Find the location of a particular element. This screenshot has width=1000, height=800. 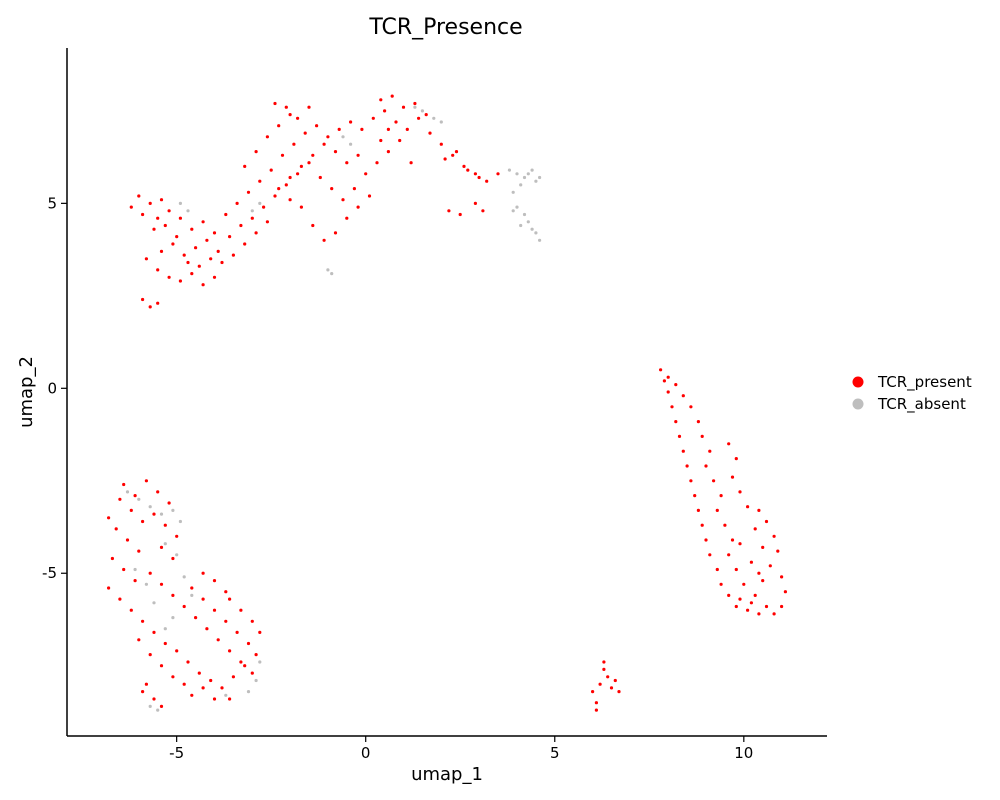

y-tick-label: 0 is located at coordinates (52, 388).